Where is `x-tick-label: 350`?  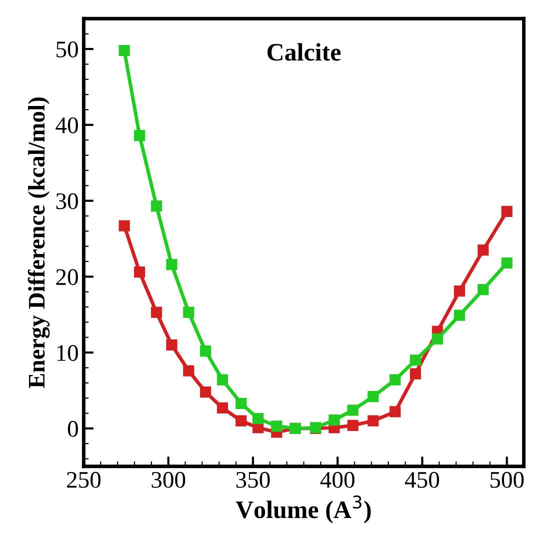 x-tick-label: 350 is located at coordinates (253, 480).